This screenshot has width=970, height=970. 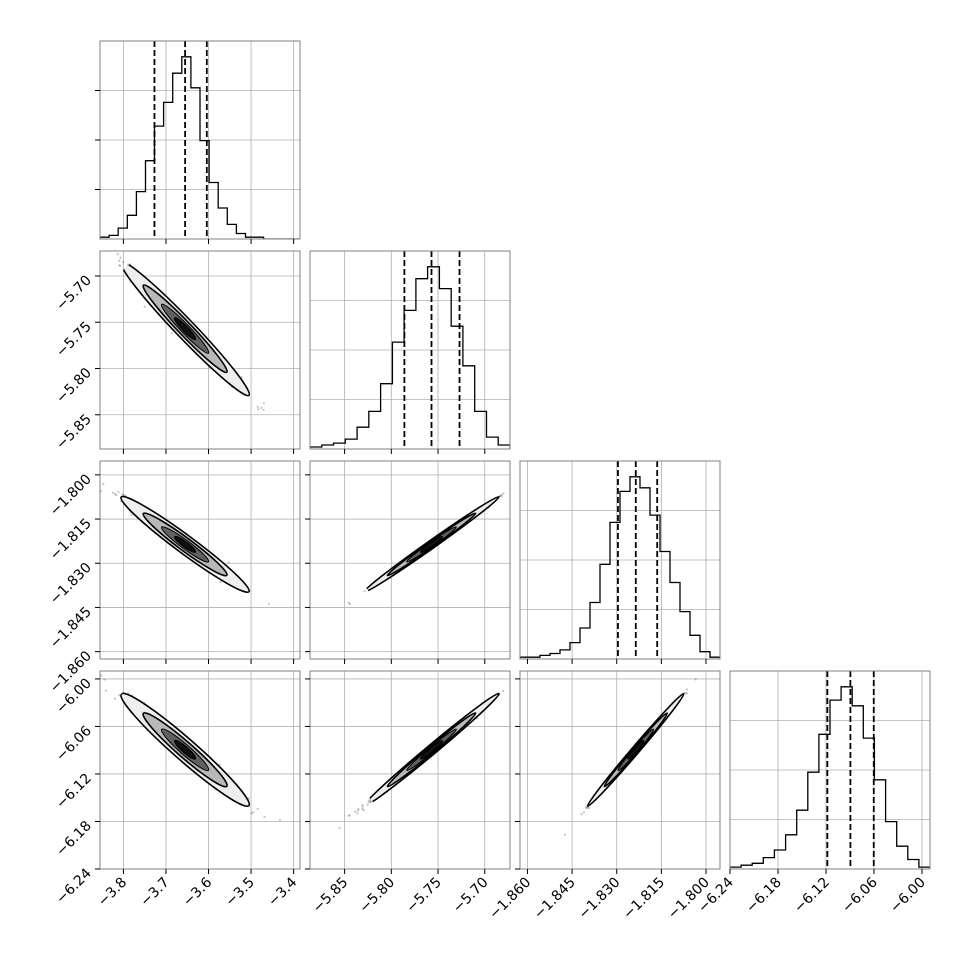 I want to click on x-tick-label: −1.845, so click(x=555, y=899).